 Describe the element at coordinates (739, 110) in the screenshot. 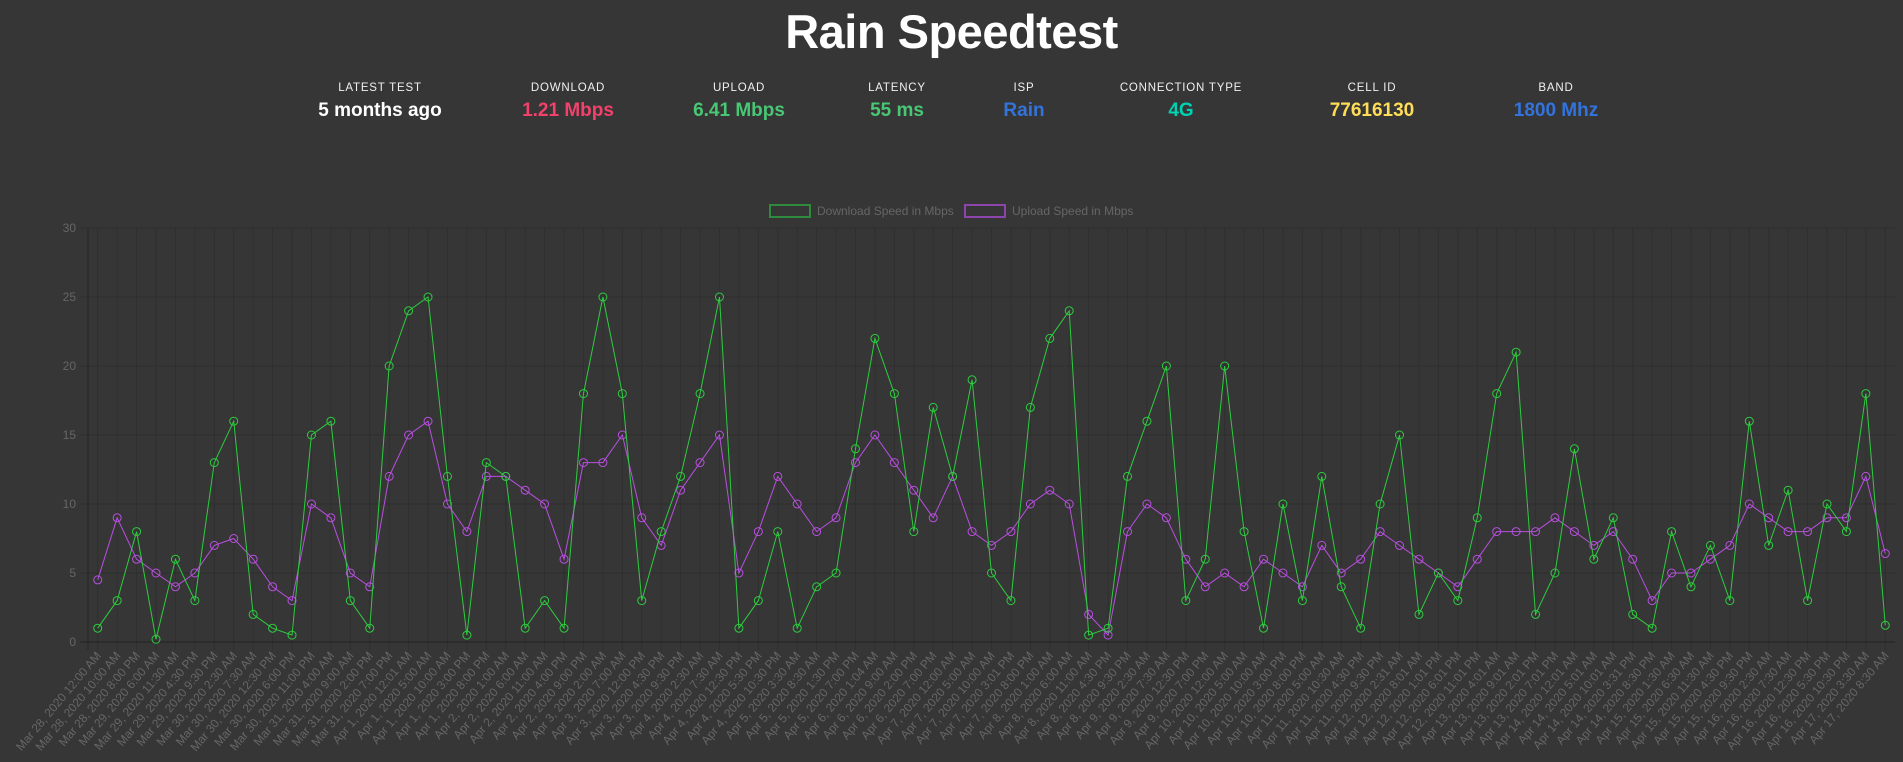

I see `stat-value: 6.41 Mbps` at that location.